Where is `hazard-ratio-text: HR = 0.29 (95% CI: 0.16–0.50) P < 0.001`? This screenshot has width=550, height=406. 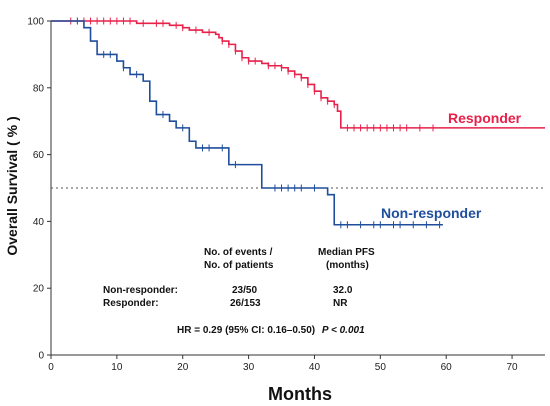
hazard-ratio-text: HR = 0.29 (95% CI: 0.16–0.50) P < 0.001 is located at coordinates (271, 330).